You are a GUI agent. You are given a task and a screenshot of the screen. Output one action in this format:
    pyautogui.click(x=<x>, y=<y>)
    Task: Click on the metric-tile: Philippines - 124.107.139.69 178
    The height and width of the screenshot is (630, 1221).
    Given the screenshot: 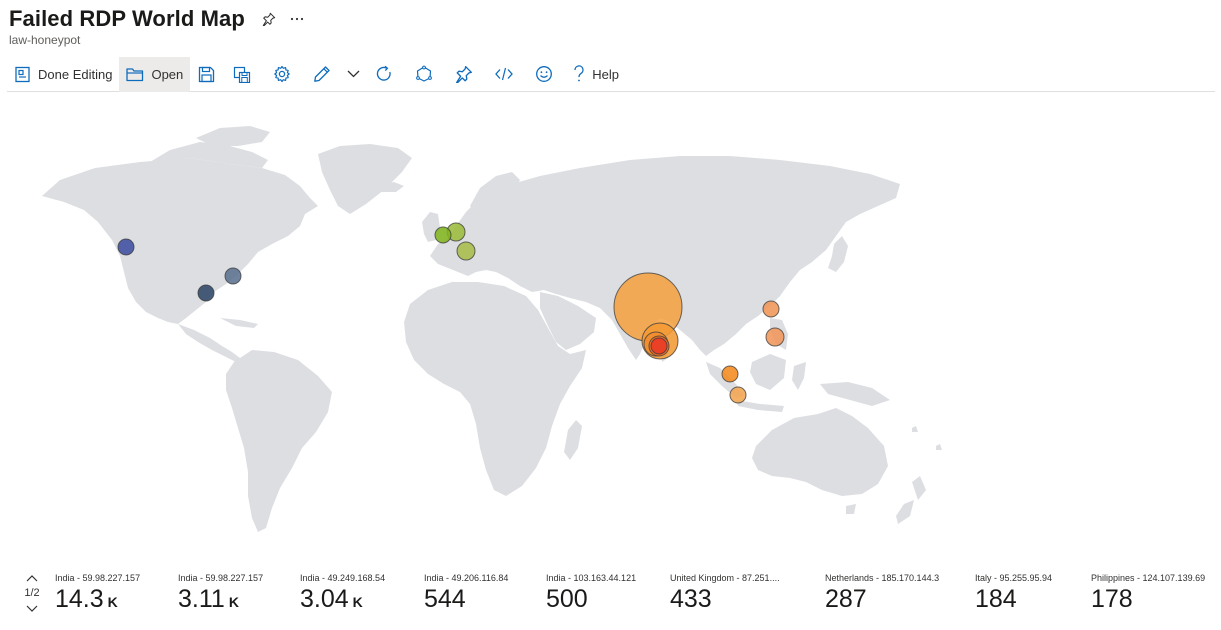 What is the action you would take?
    pyautogui.click(x=1148, y=594)
    